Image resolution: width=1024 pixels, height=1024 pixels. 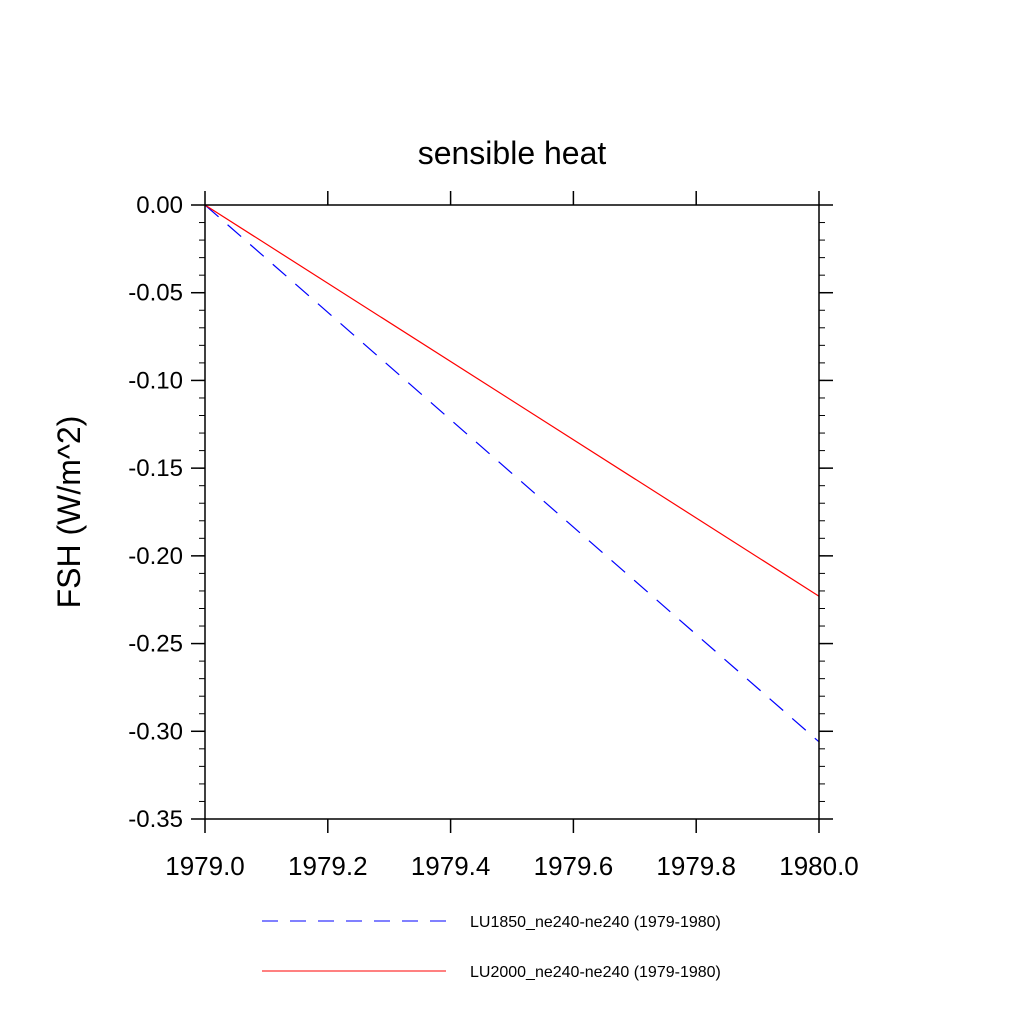 What do you see at coordinates (595, 922) in the screenshot?
I see `legend-label-1: LU1850_ne240-ne240 (1979-1980)` at bounding box center [595, 922].